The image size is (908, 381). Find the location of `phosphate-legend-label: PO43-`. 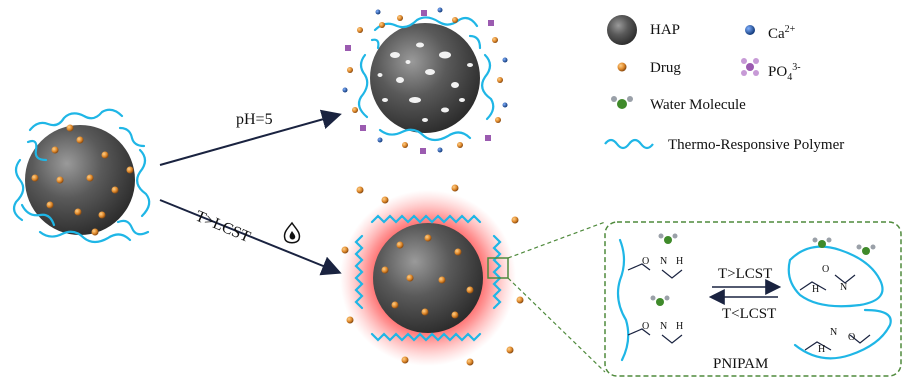

phosphate-legend-label: PO43- is located at coordinates (784, 73).